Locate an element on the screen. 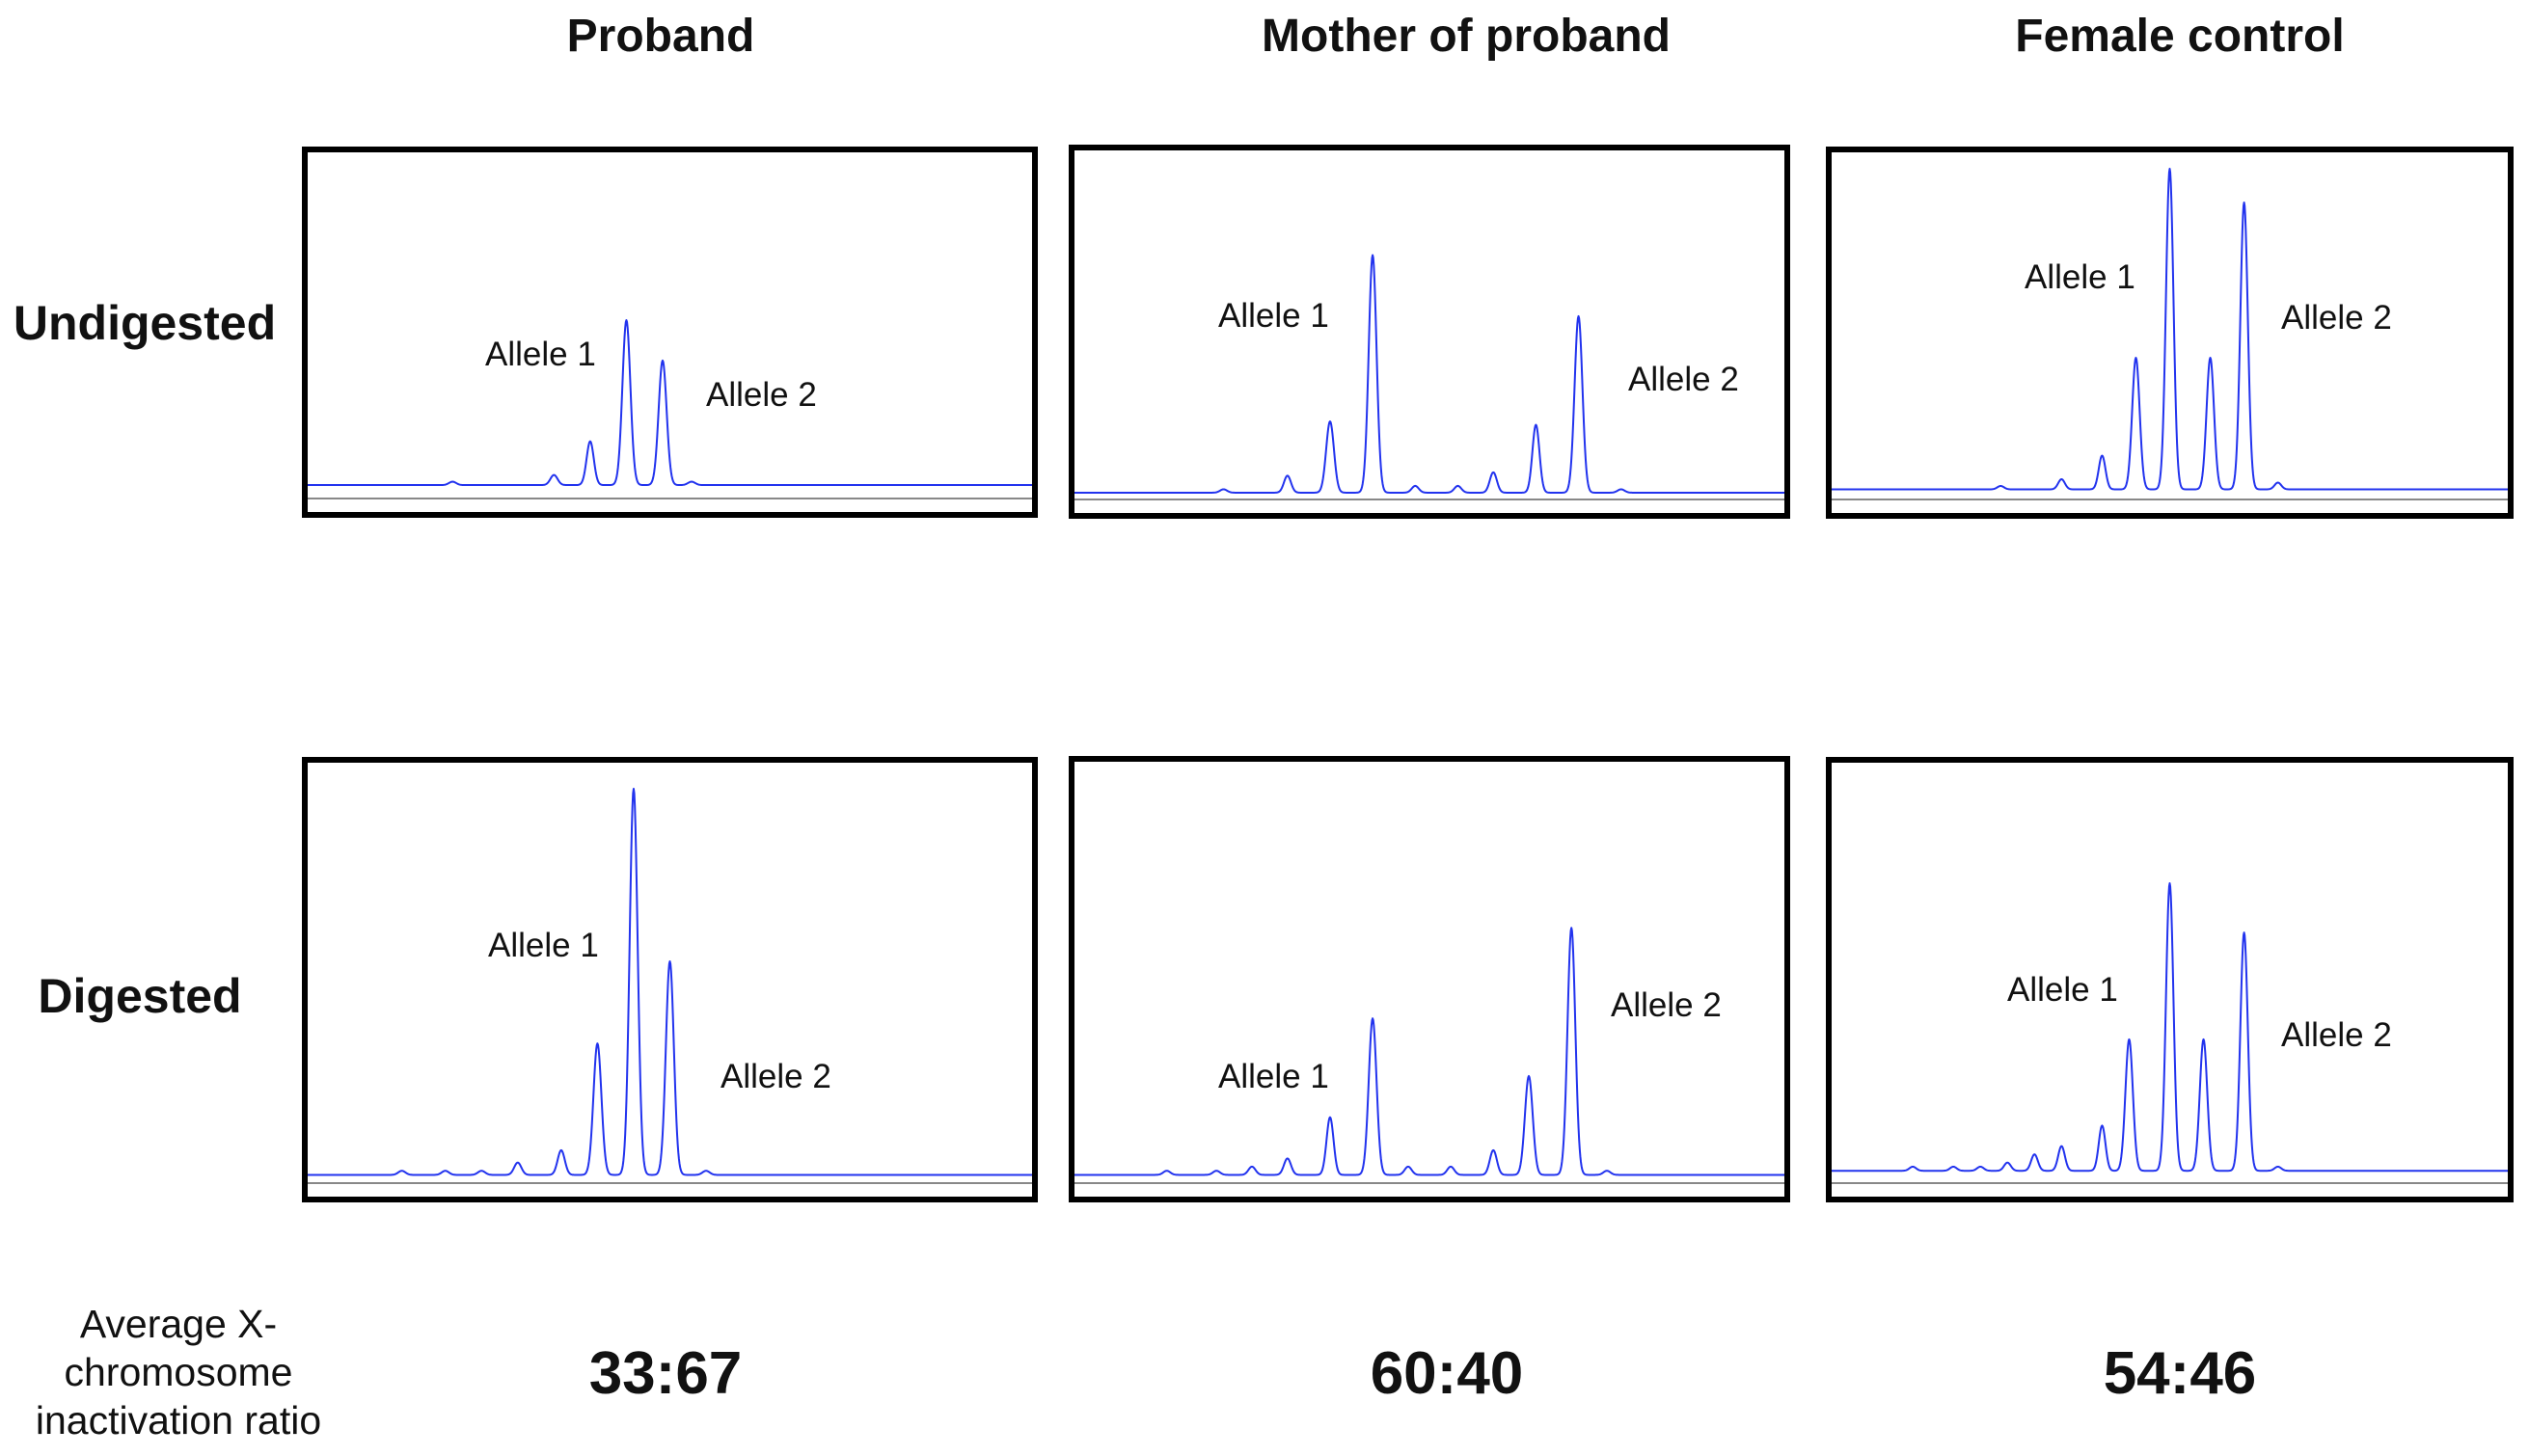 The width and height of the screenshot is (2529, 1456). panel-mother-undigested: Allele 1 Allele 2 is located at coordinates (1429, 332).